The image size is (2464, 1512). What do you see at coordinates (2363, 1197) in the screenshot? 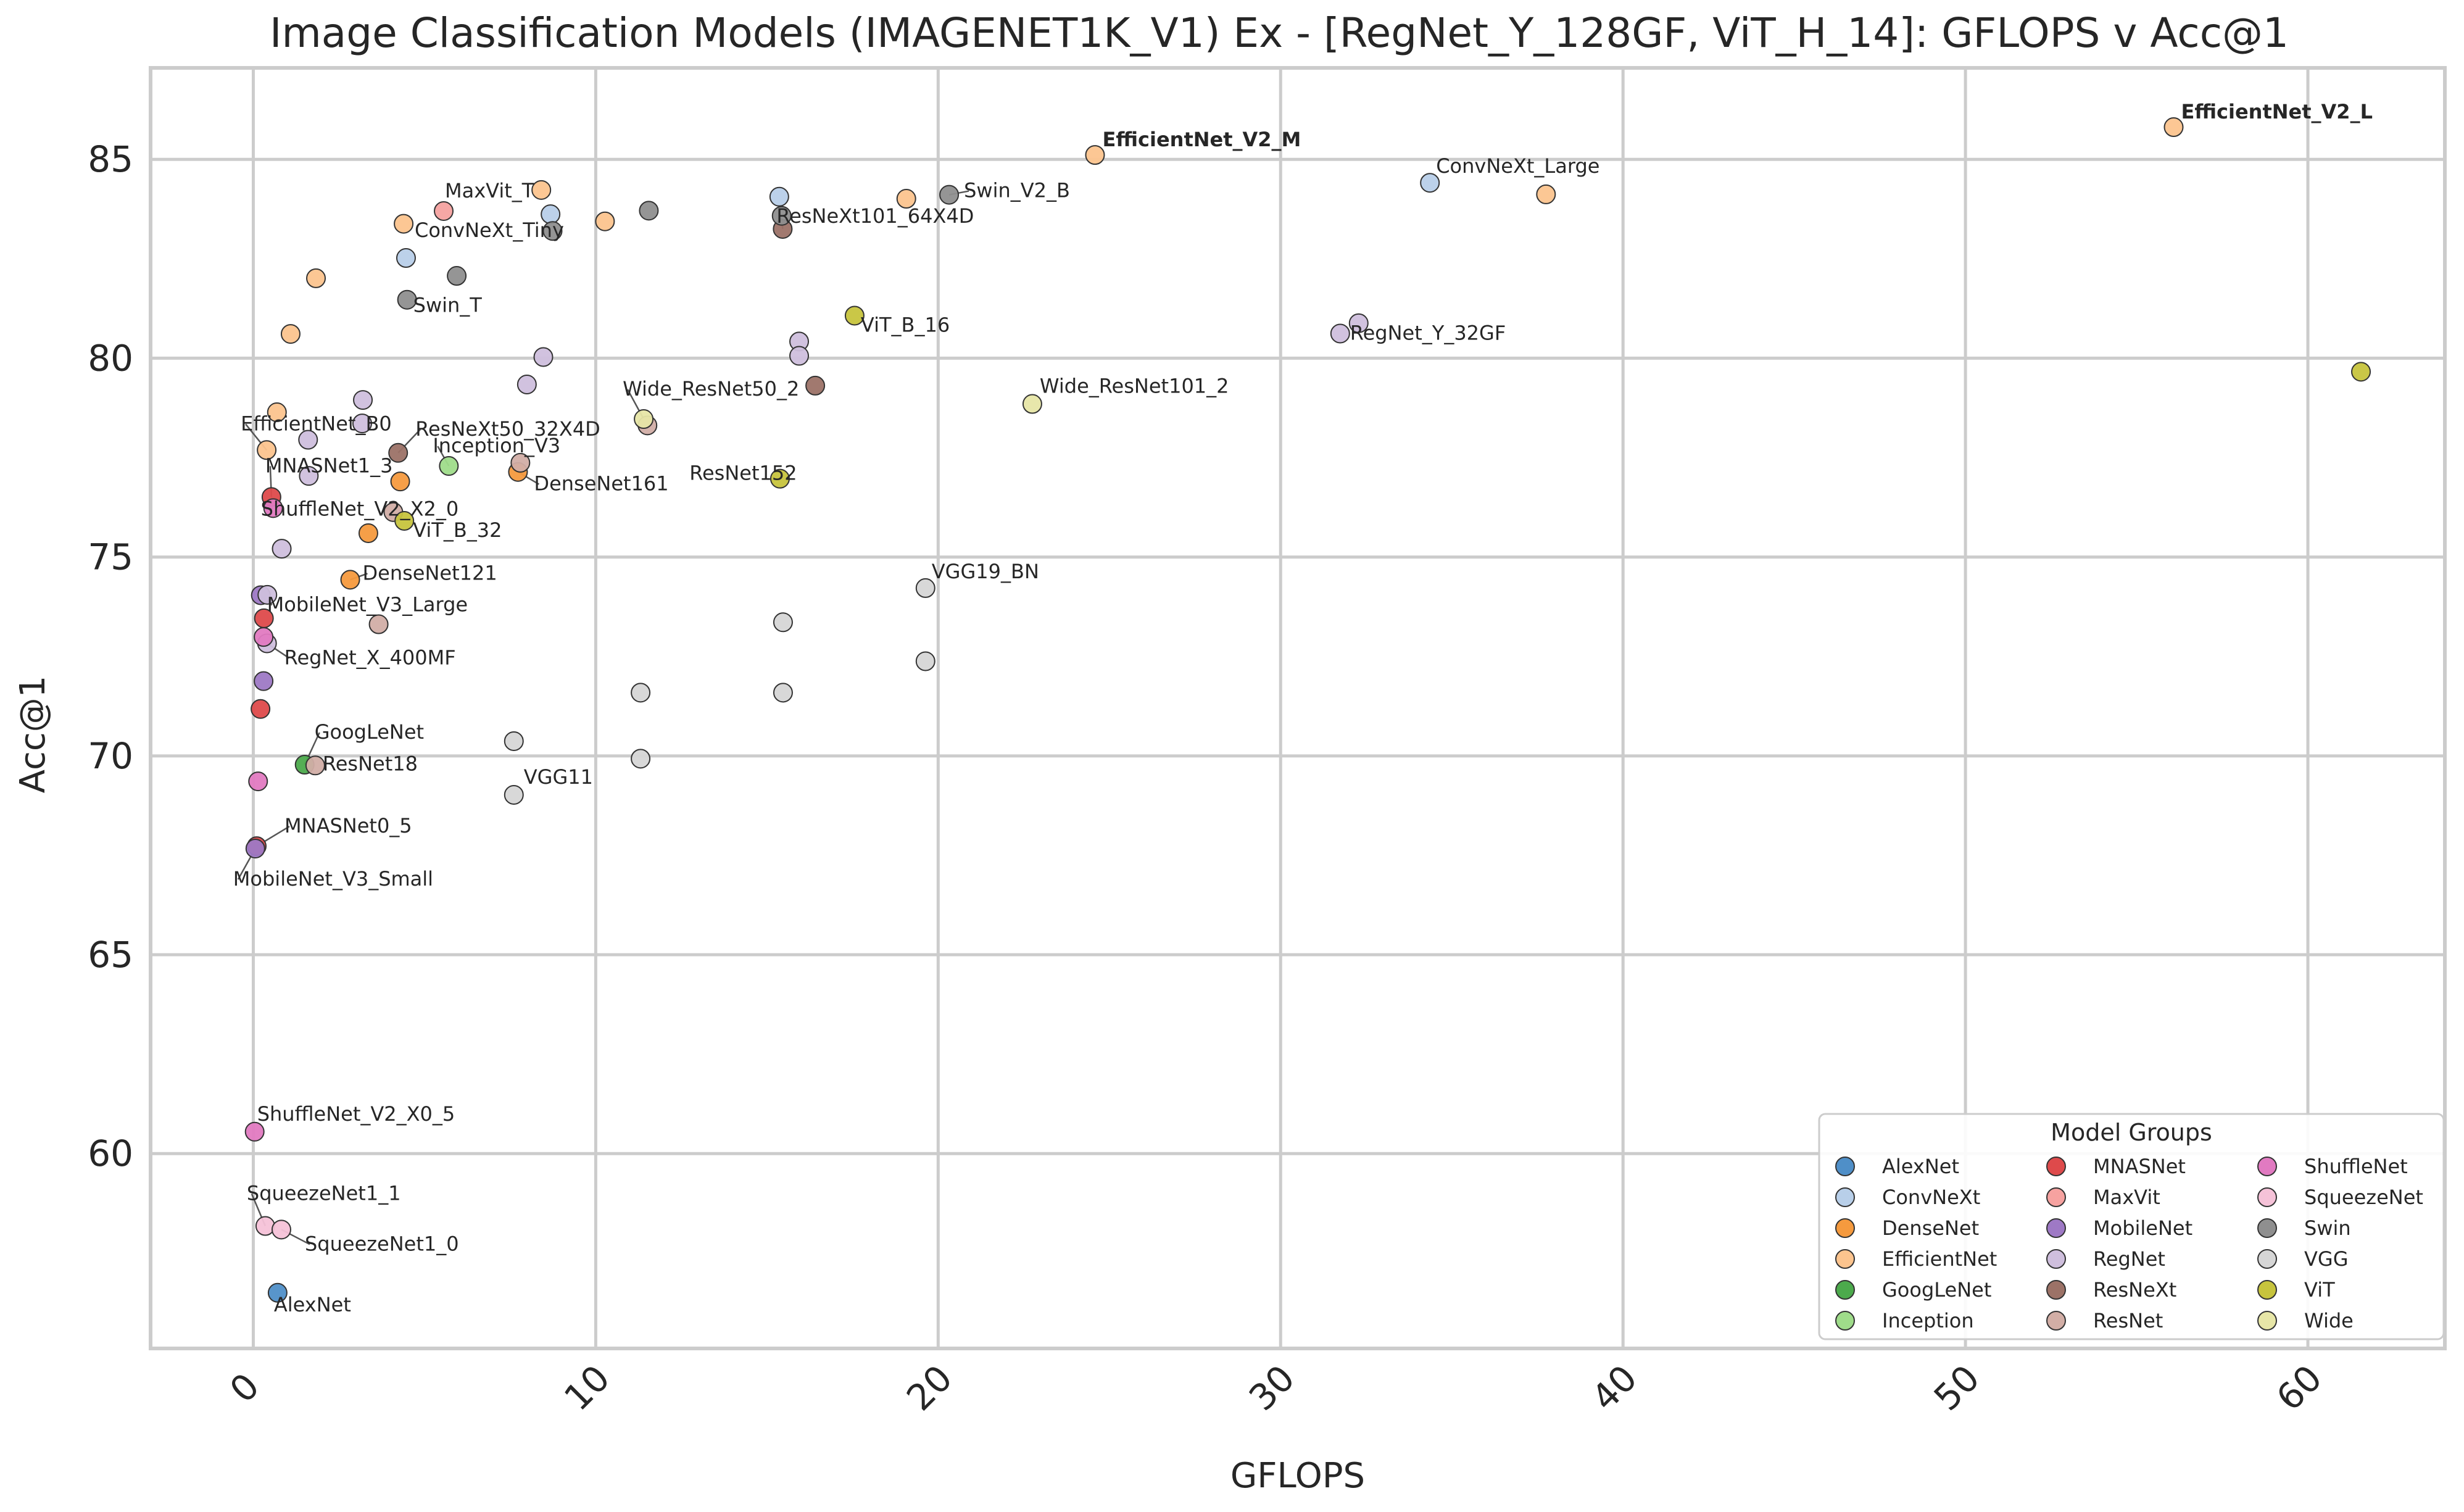
I see `legend-label: SqueezeNet` at bounding box center [2363, 1197].